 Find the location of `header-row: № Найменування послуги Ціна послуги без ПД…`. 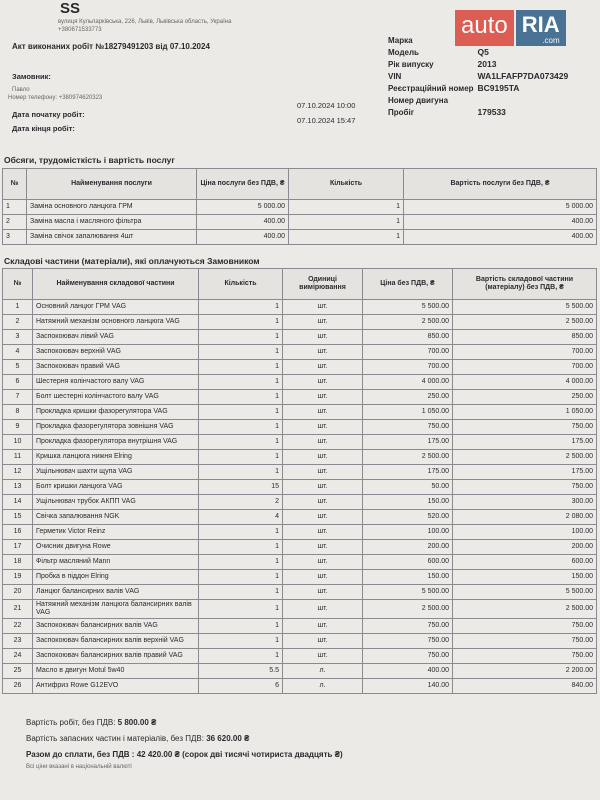

header-row: № Найменування послуги Ціна послуги без ПД… is located at coordinates (299, 184).